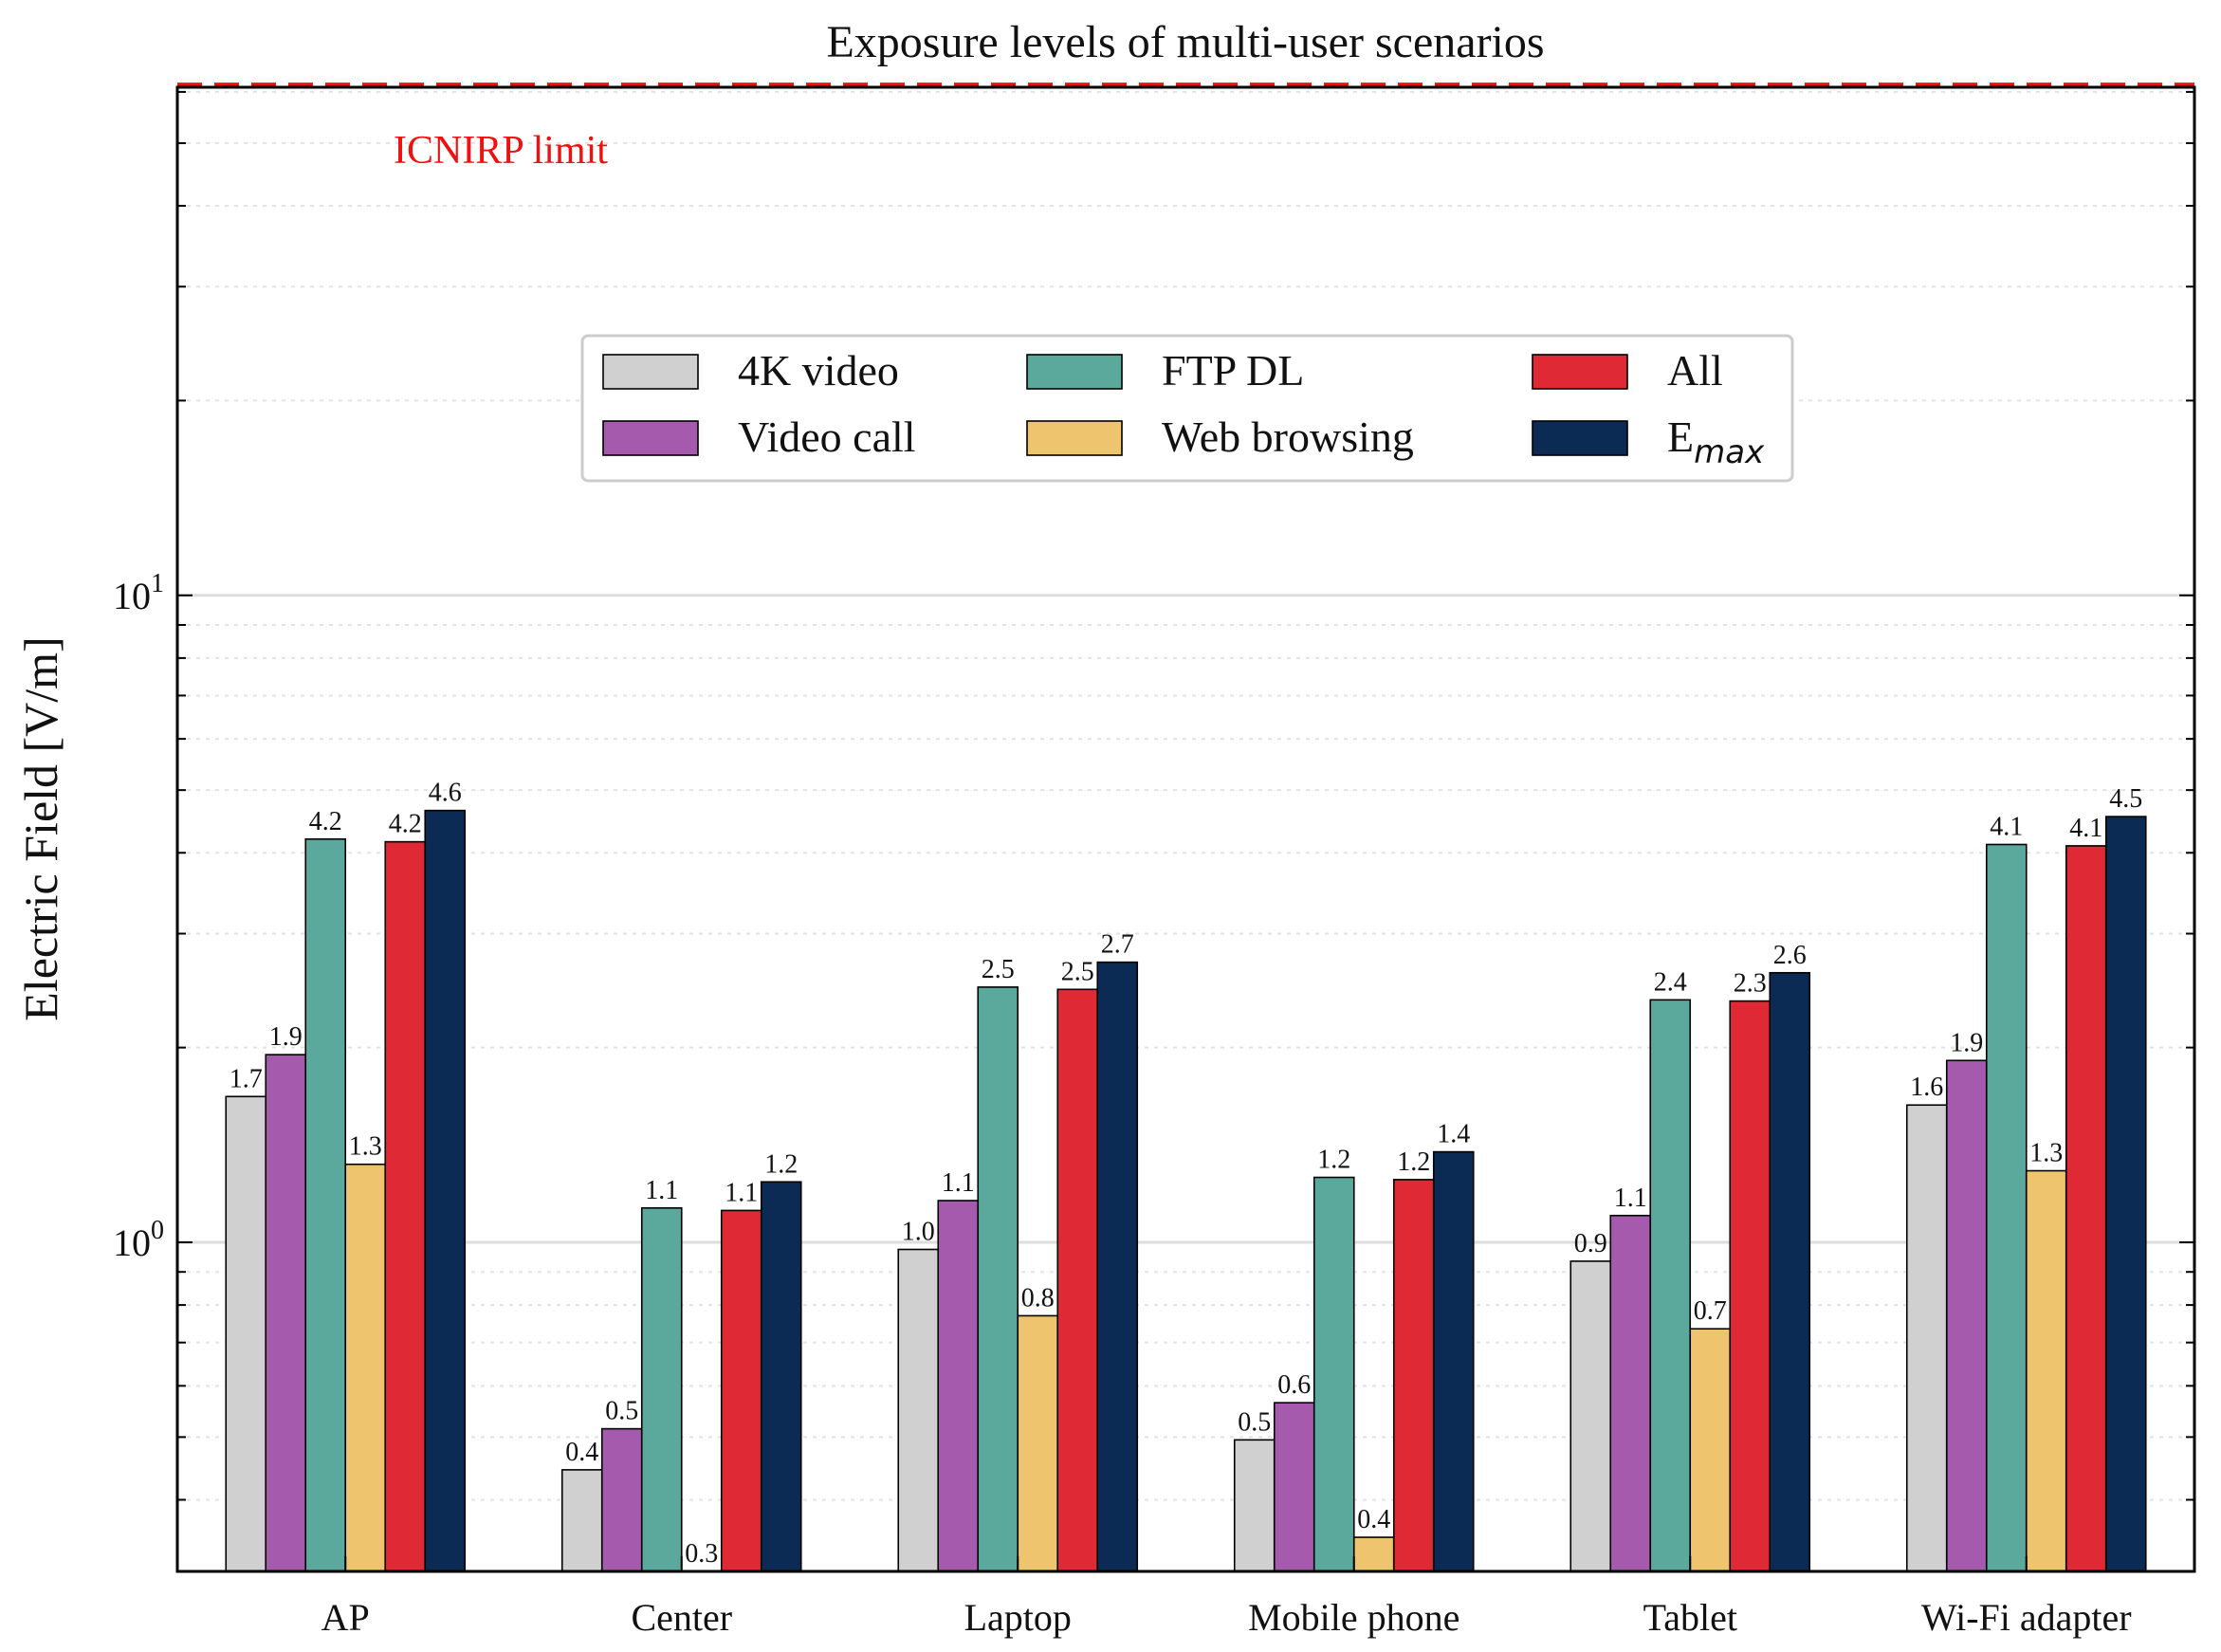 This screenshot has width=2221, height=1652. I want to click on legend-label-name: FTP DL, so click(1233, 370).